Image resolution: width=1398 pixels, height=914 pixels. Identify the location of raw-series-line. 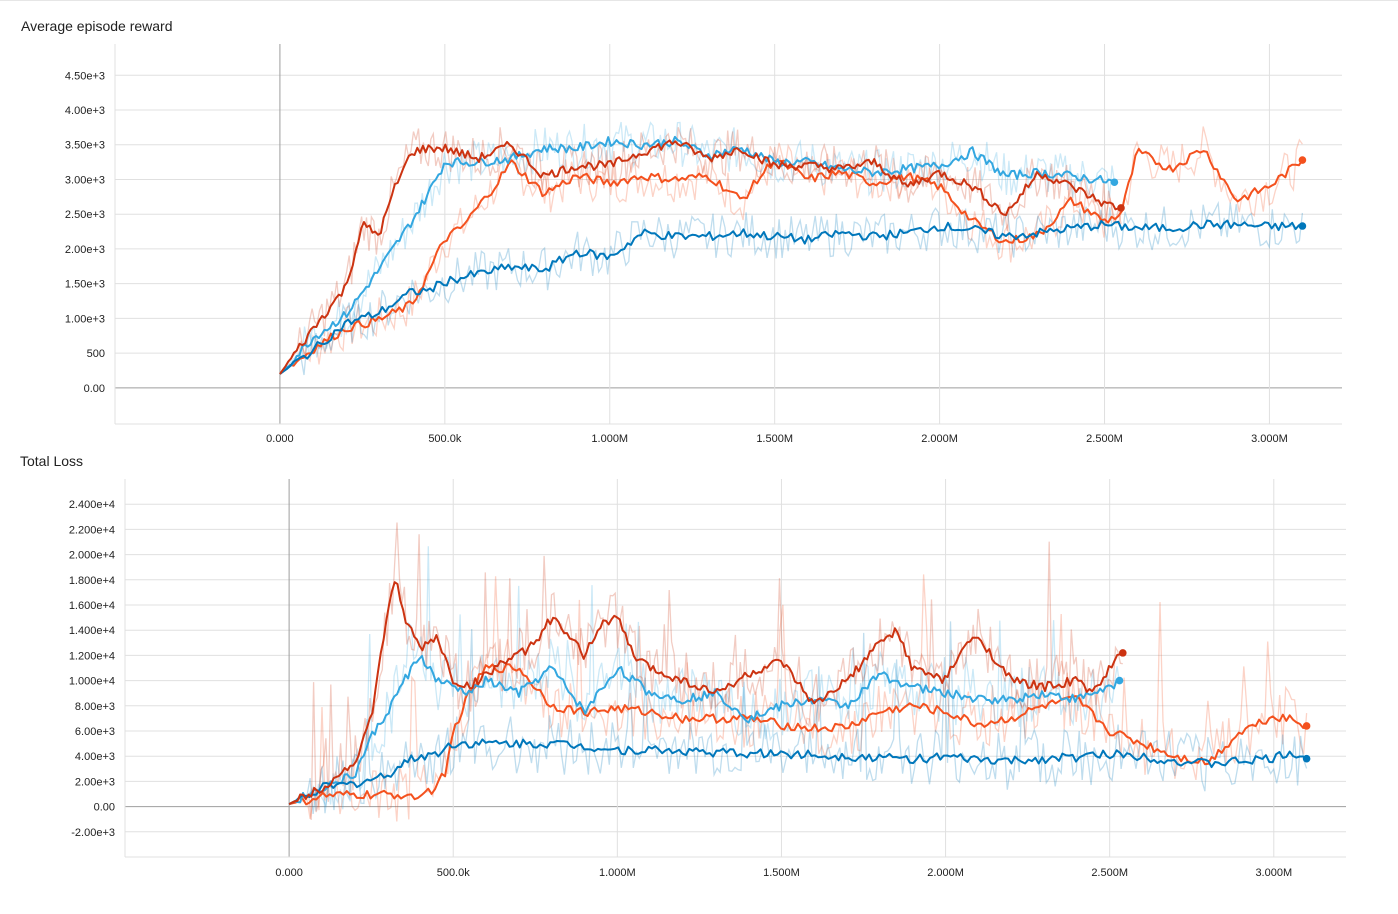
(791, 288).